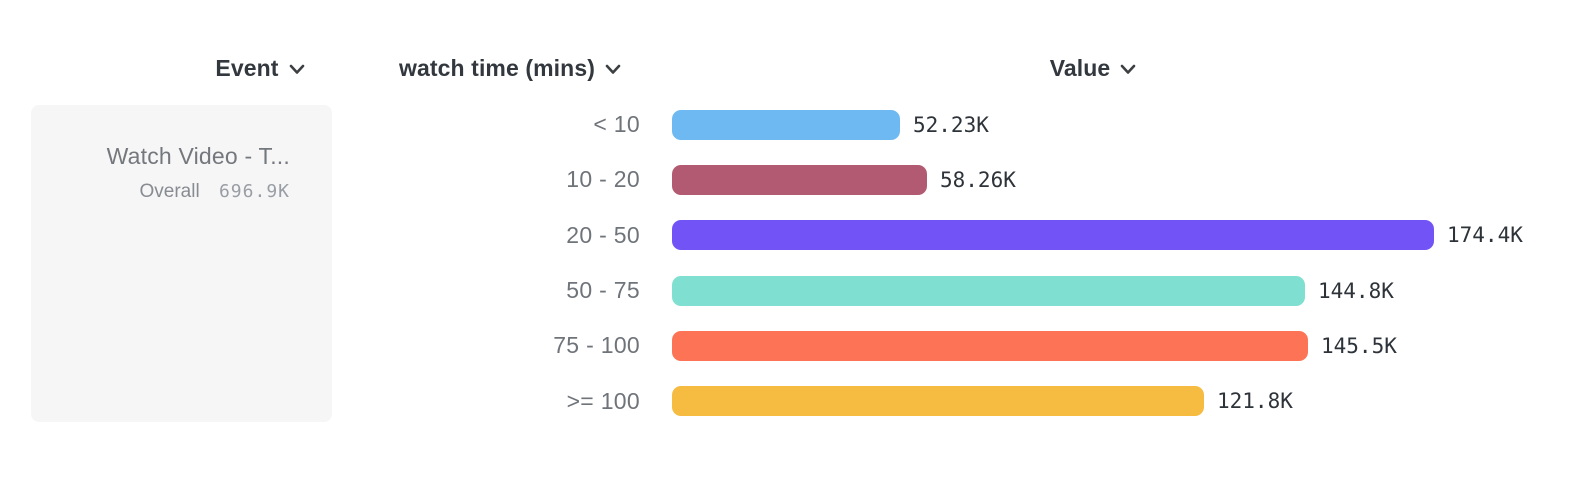  I want to click on overall-value: 696.9K, so click(254, 191).